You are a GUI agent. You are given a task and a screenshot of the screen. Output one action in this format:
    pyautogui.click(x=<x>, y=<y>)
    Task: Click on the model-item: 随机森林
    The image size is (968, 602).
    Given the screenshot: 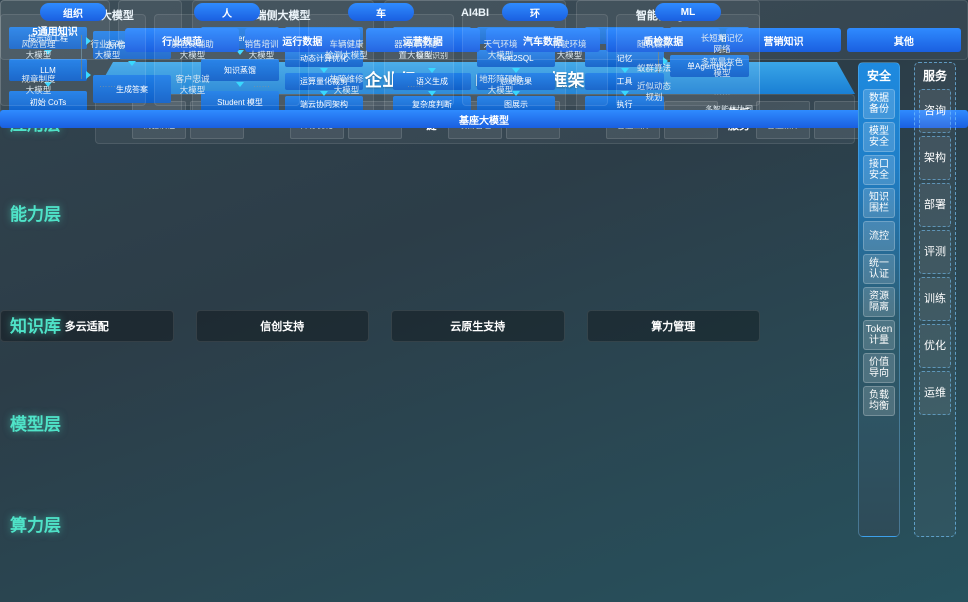 What is the action you would take?
    pyautogui.click(x=653, y=43)
    